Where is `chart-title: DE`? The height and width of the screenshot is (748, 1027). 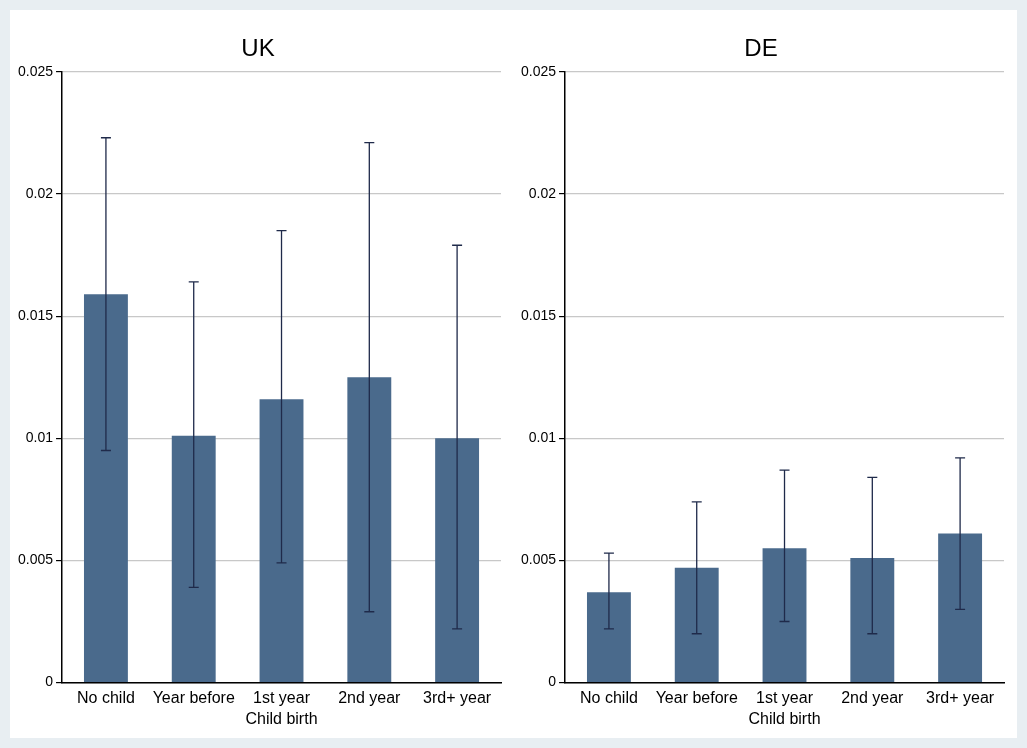 chart-title: DE is located at coordinates (761, 48).